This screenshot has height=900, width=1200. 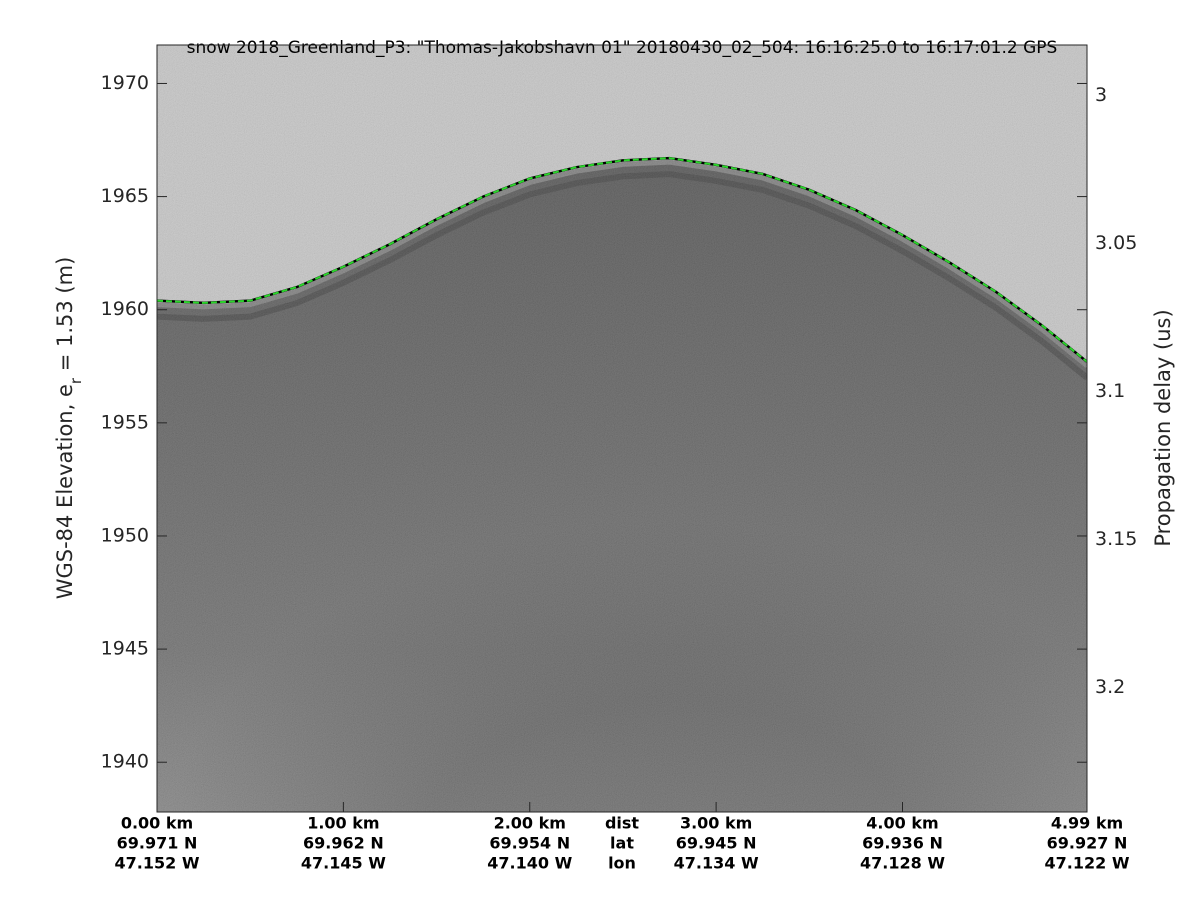 I want to click on y-tick-label: 1955, so click(x=125, y=422).